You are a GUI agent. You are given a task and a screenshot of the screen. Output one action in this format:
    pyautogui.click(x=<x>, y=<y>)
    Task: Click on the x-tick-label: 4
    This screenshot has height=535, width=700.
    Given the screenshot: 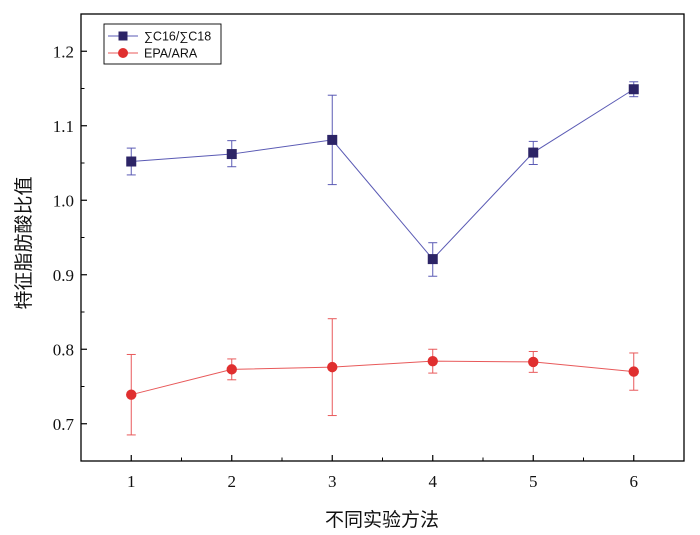 What is the action you would take?
    pyautogui.click(x=433, y=481)
    